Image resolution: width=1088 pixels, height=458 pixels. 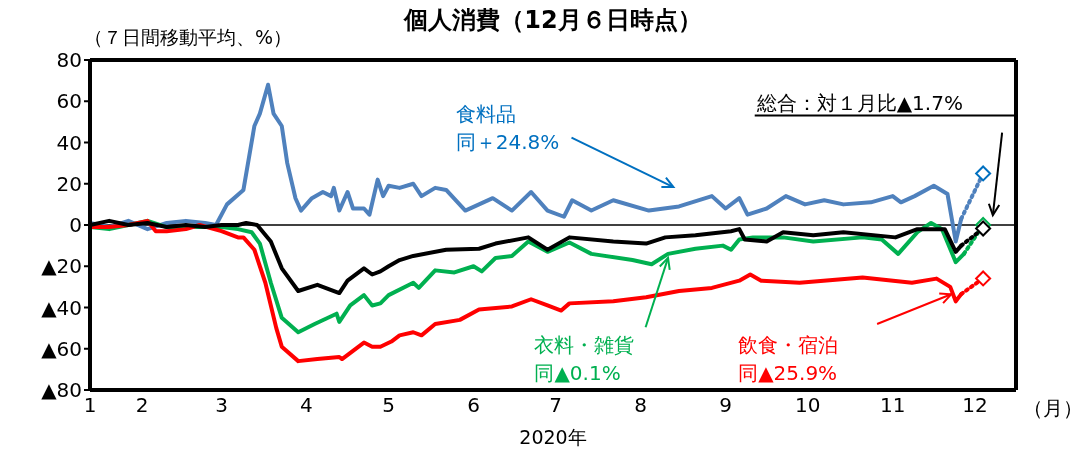 What do you see at coordinates (808, 405) in the screenshot?
I see `x-tick-label: 10` at bounding box center [808, 405].